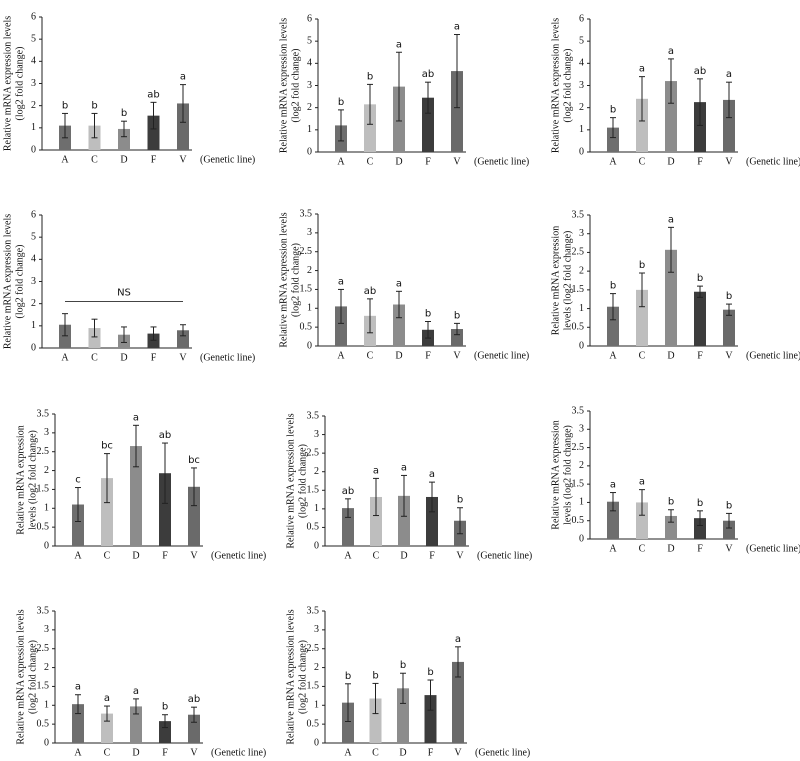  What do you see at coordinates (7, 281) in the screenshot?
I see `y-axis-label: Relative mRNA expression levels` at bounding box center [7, 281].